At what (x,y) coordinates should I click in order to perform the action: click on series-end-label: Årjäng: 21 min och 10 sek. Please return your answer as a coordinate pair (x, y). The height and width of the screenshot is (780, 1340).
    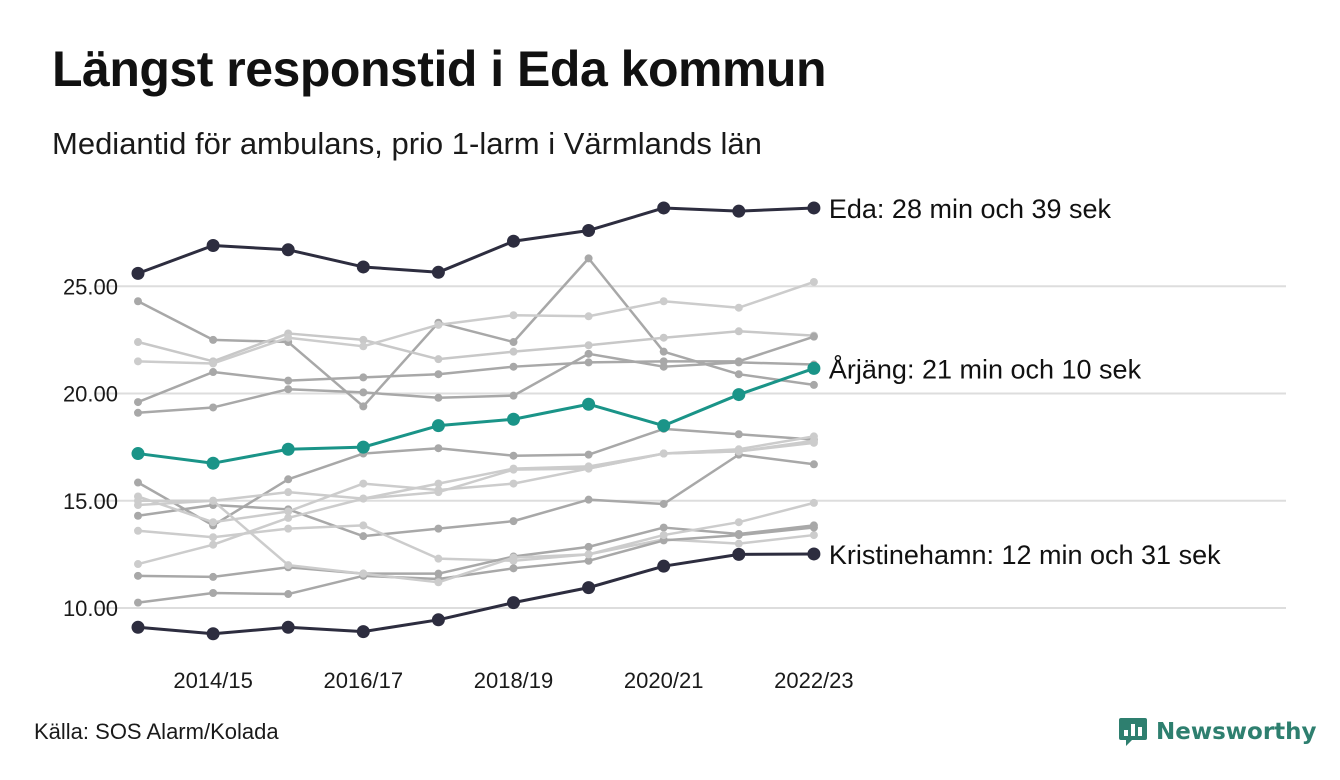
    Looking at the image, I should click on (985, 368).